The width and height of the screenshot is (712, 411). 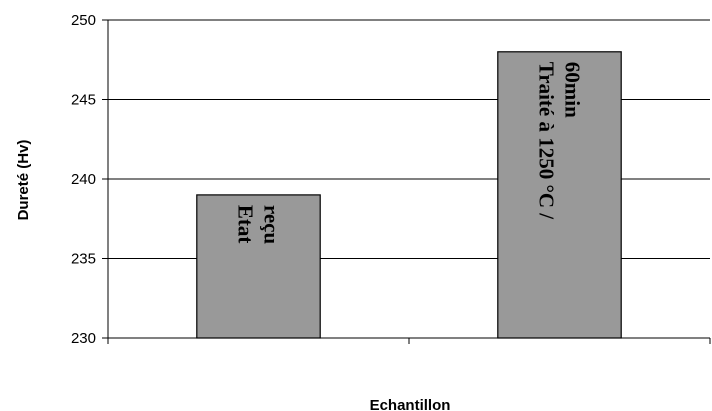 What do you see at coordinates (272, 225) in the screenshot?
I see `bar-label-line: reçu` at bounding box center [272, 225].